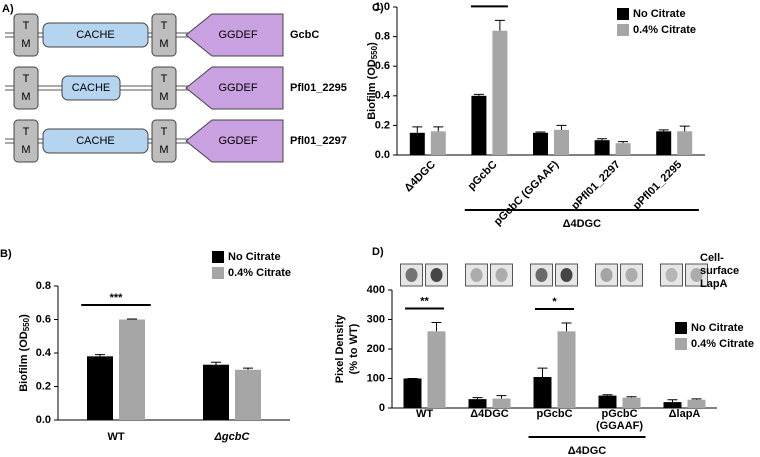 The height and width of the screenshot is (457, 760). Describe the element at coordinates (232, 437) in the screenshot. I see `x-tick-label: ΔgcbC` at that location.